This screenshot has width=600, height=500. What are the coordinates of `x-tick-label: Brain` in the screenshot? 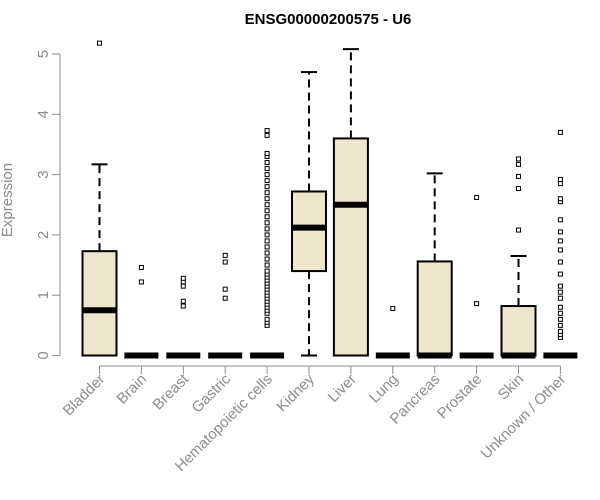 It's located at (131, 389).